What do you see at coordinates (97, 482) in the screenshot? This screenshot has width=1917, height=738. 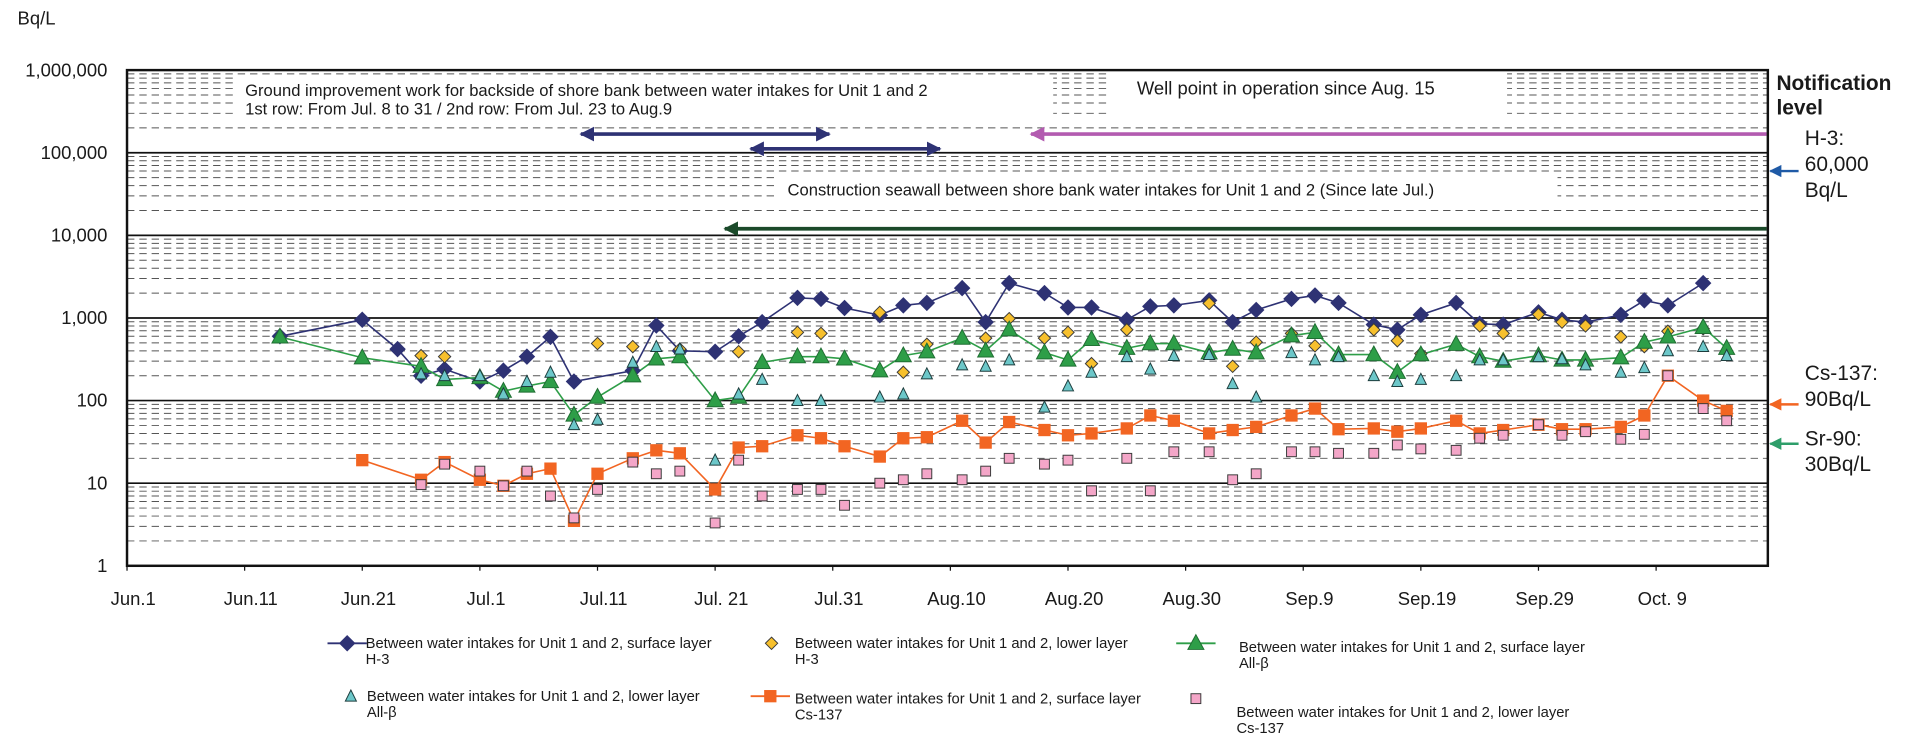 I see `y-tick-label: 10` at bounding box center [97, 482].